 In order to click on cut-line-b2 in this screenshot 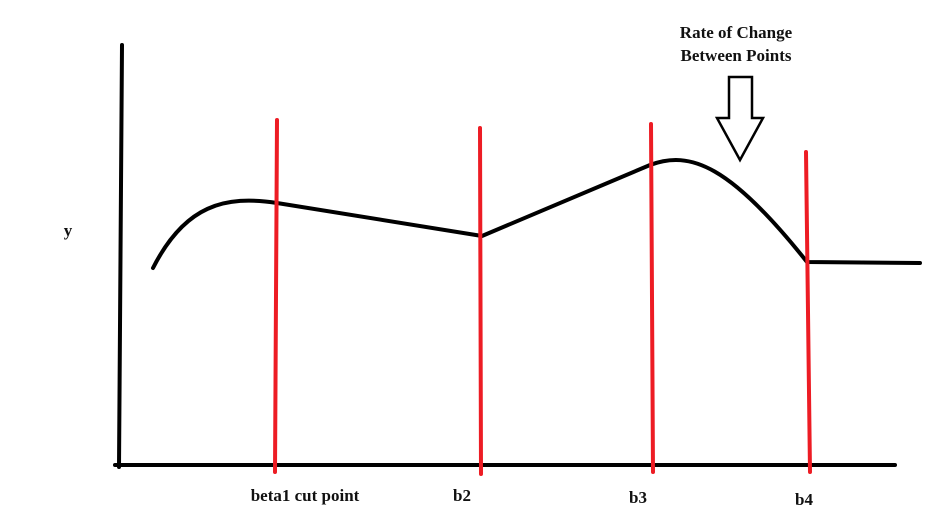, I will do `click(480, 301)`.